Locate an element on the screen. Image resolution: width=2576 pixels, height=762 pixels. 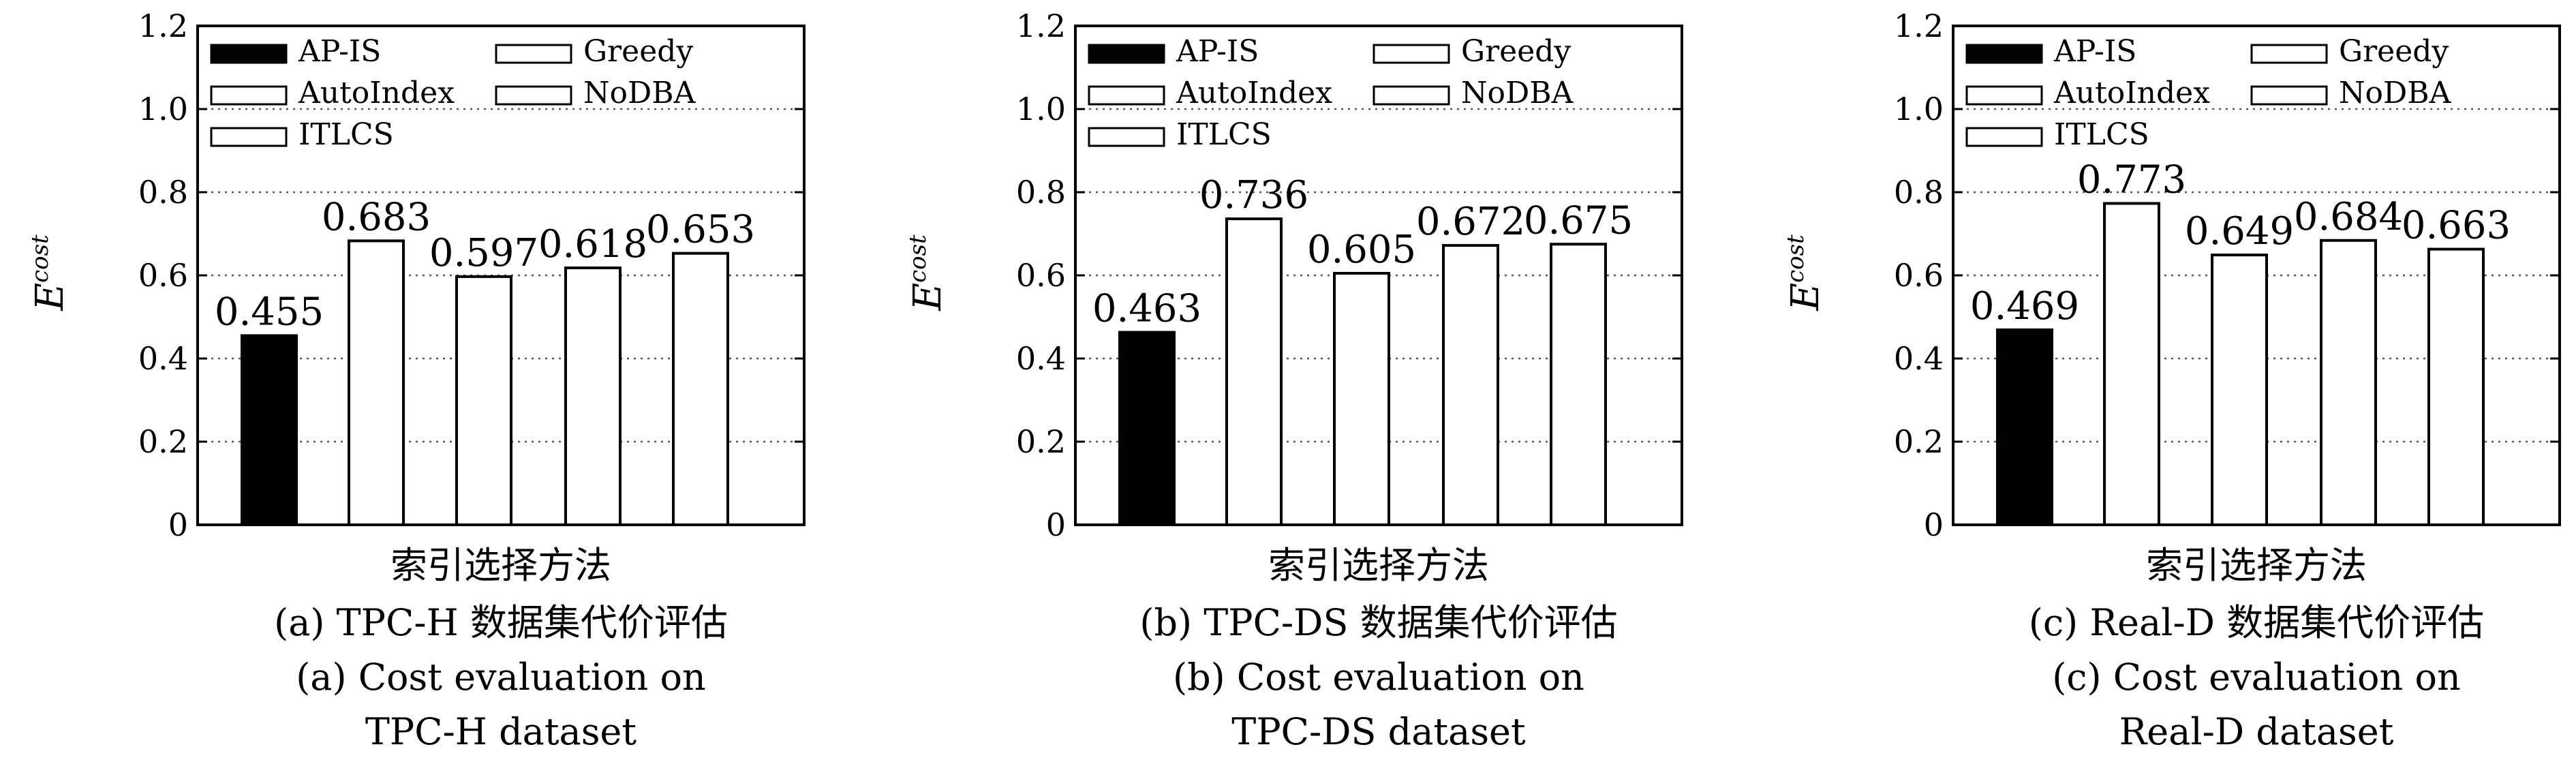
caption-en-line1: (b) Cost evaluation on is located at coordinates (1379, 677).